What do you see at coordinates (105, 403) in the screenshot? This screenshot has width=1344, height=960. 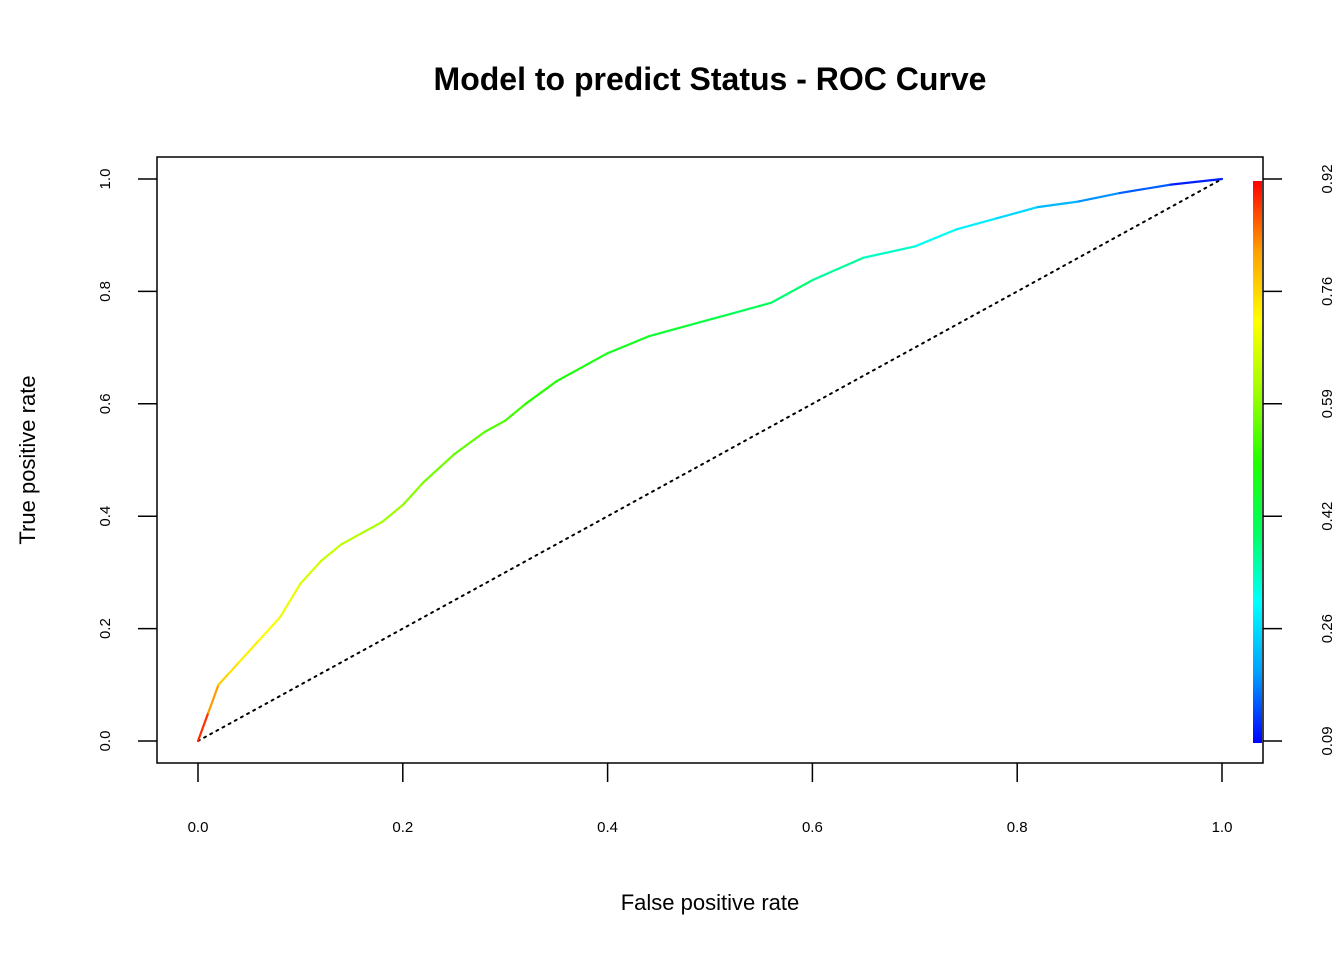 I see `y-tick-label: 0.6` at bounding box center [105, 403].